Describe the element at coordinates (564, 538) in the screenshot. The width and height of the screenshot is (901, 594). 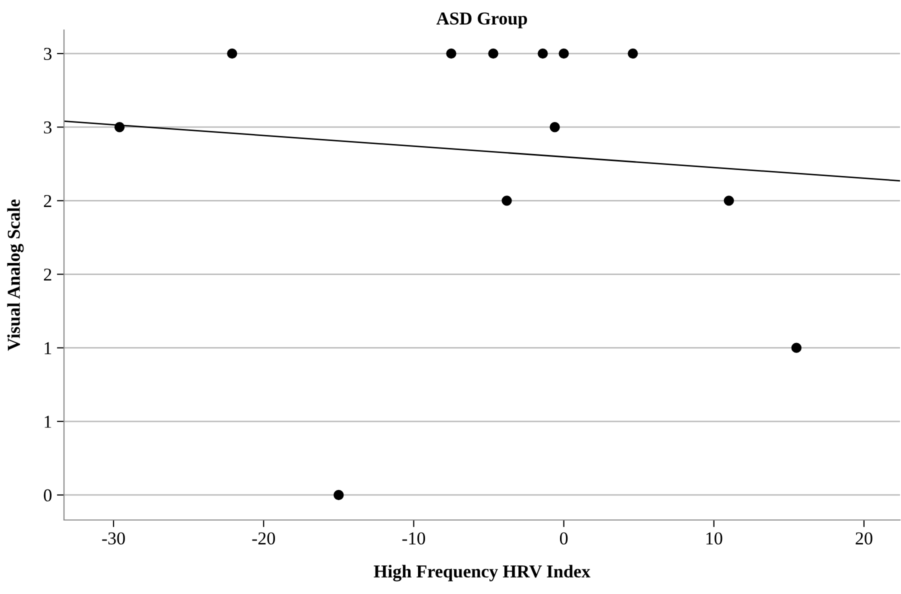
I see `x-tick-label: 0` at that location.